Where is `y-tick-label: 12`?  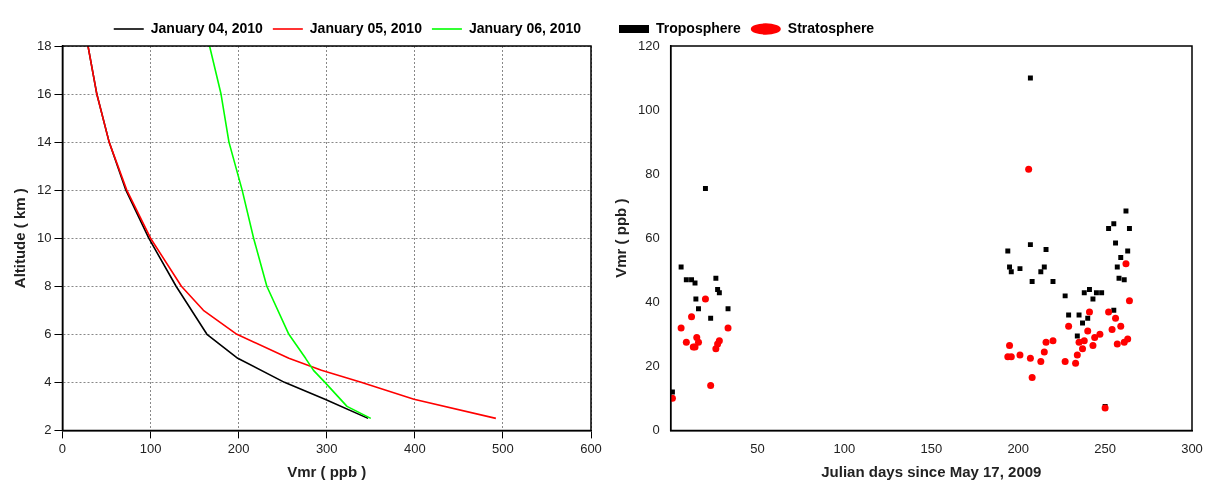 y-tick-label: 12 is located at coordinates (44, 189).